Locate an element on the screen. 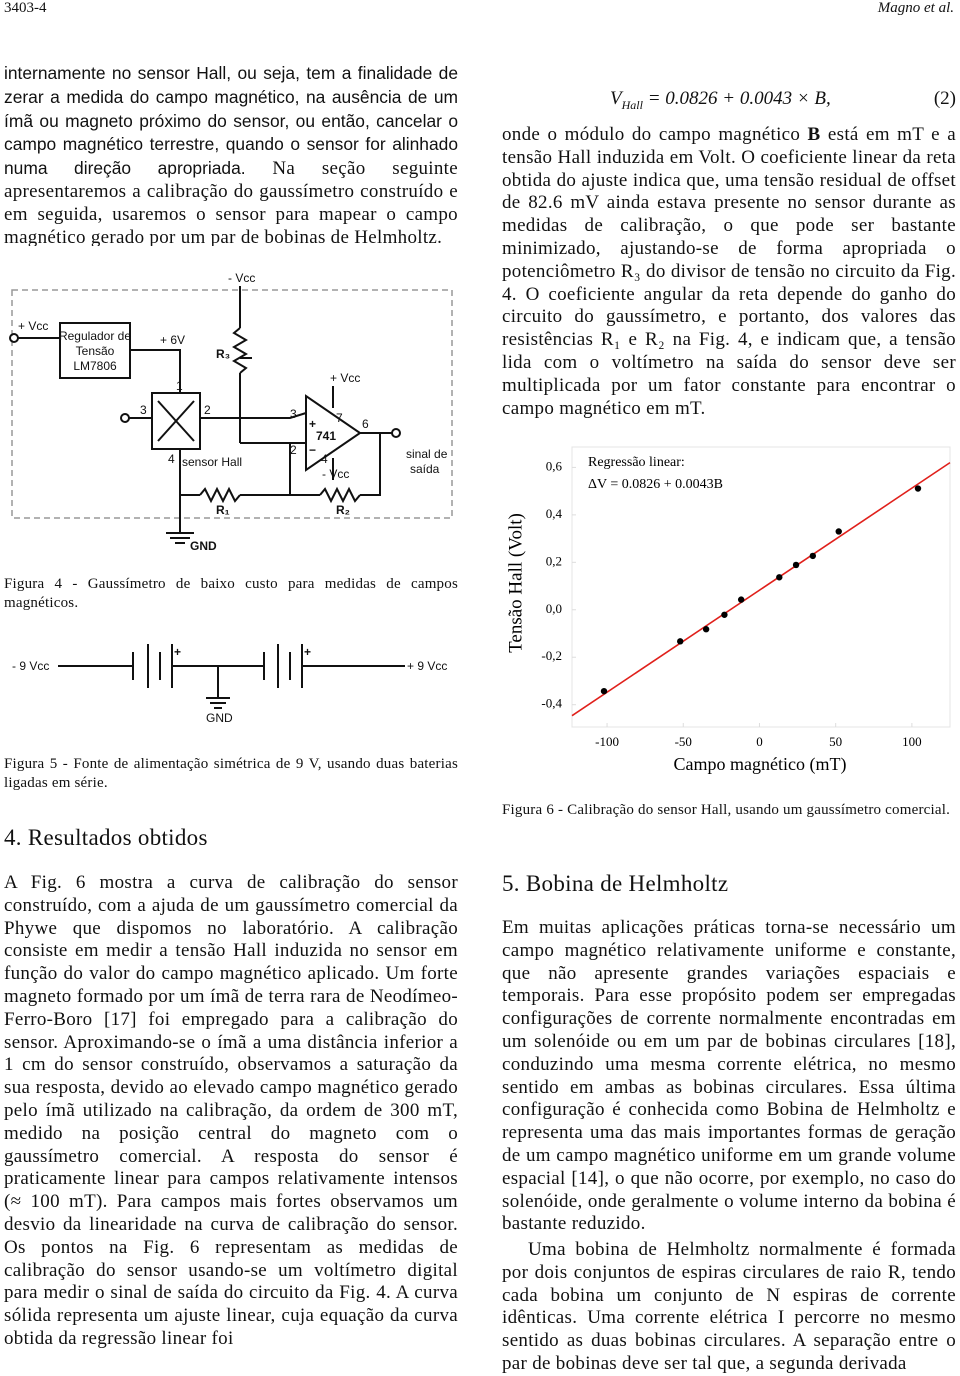  label: R₂ is located at coordinates (343, 510).